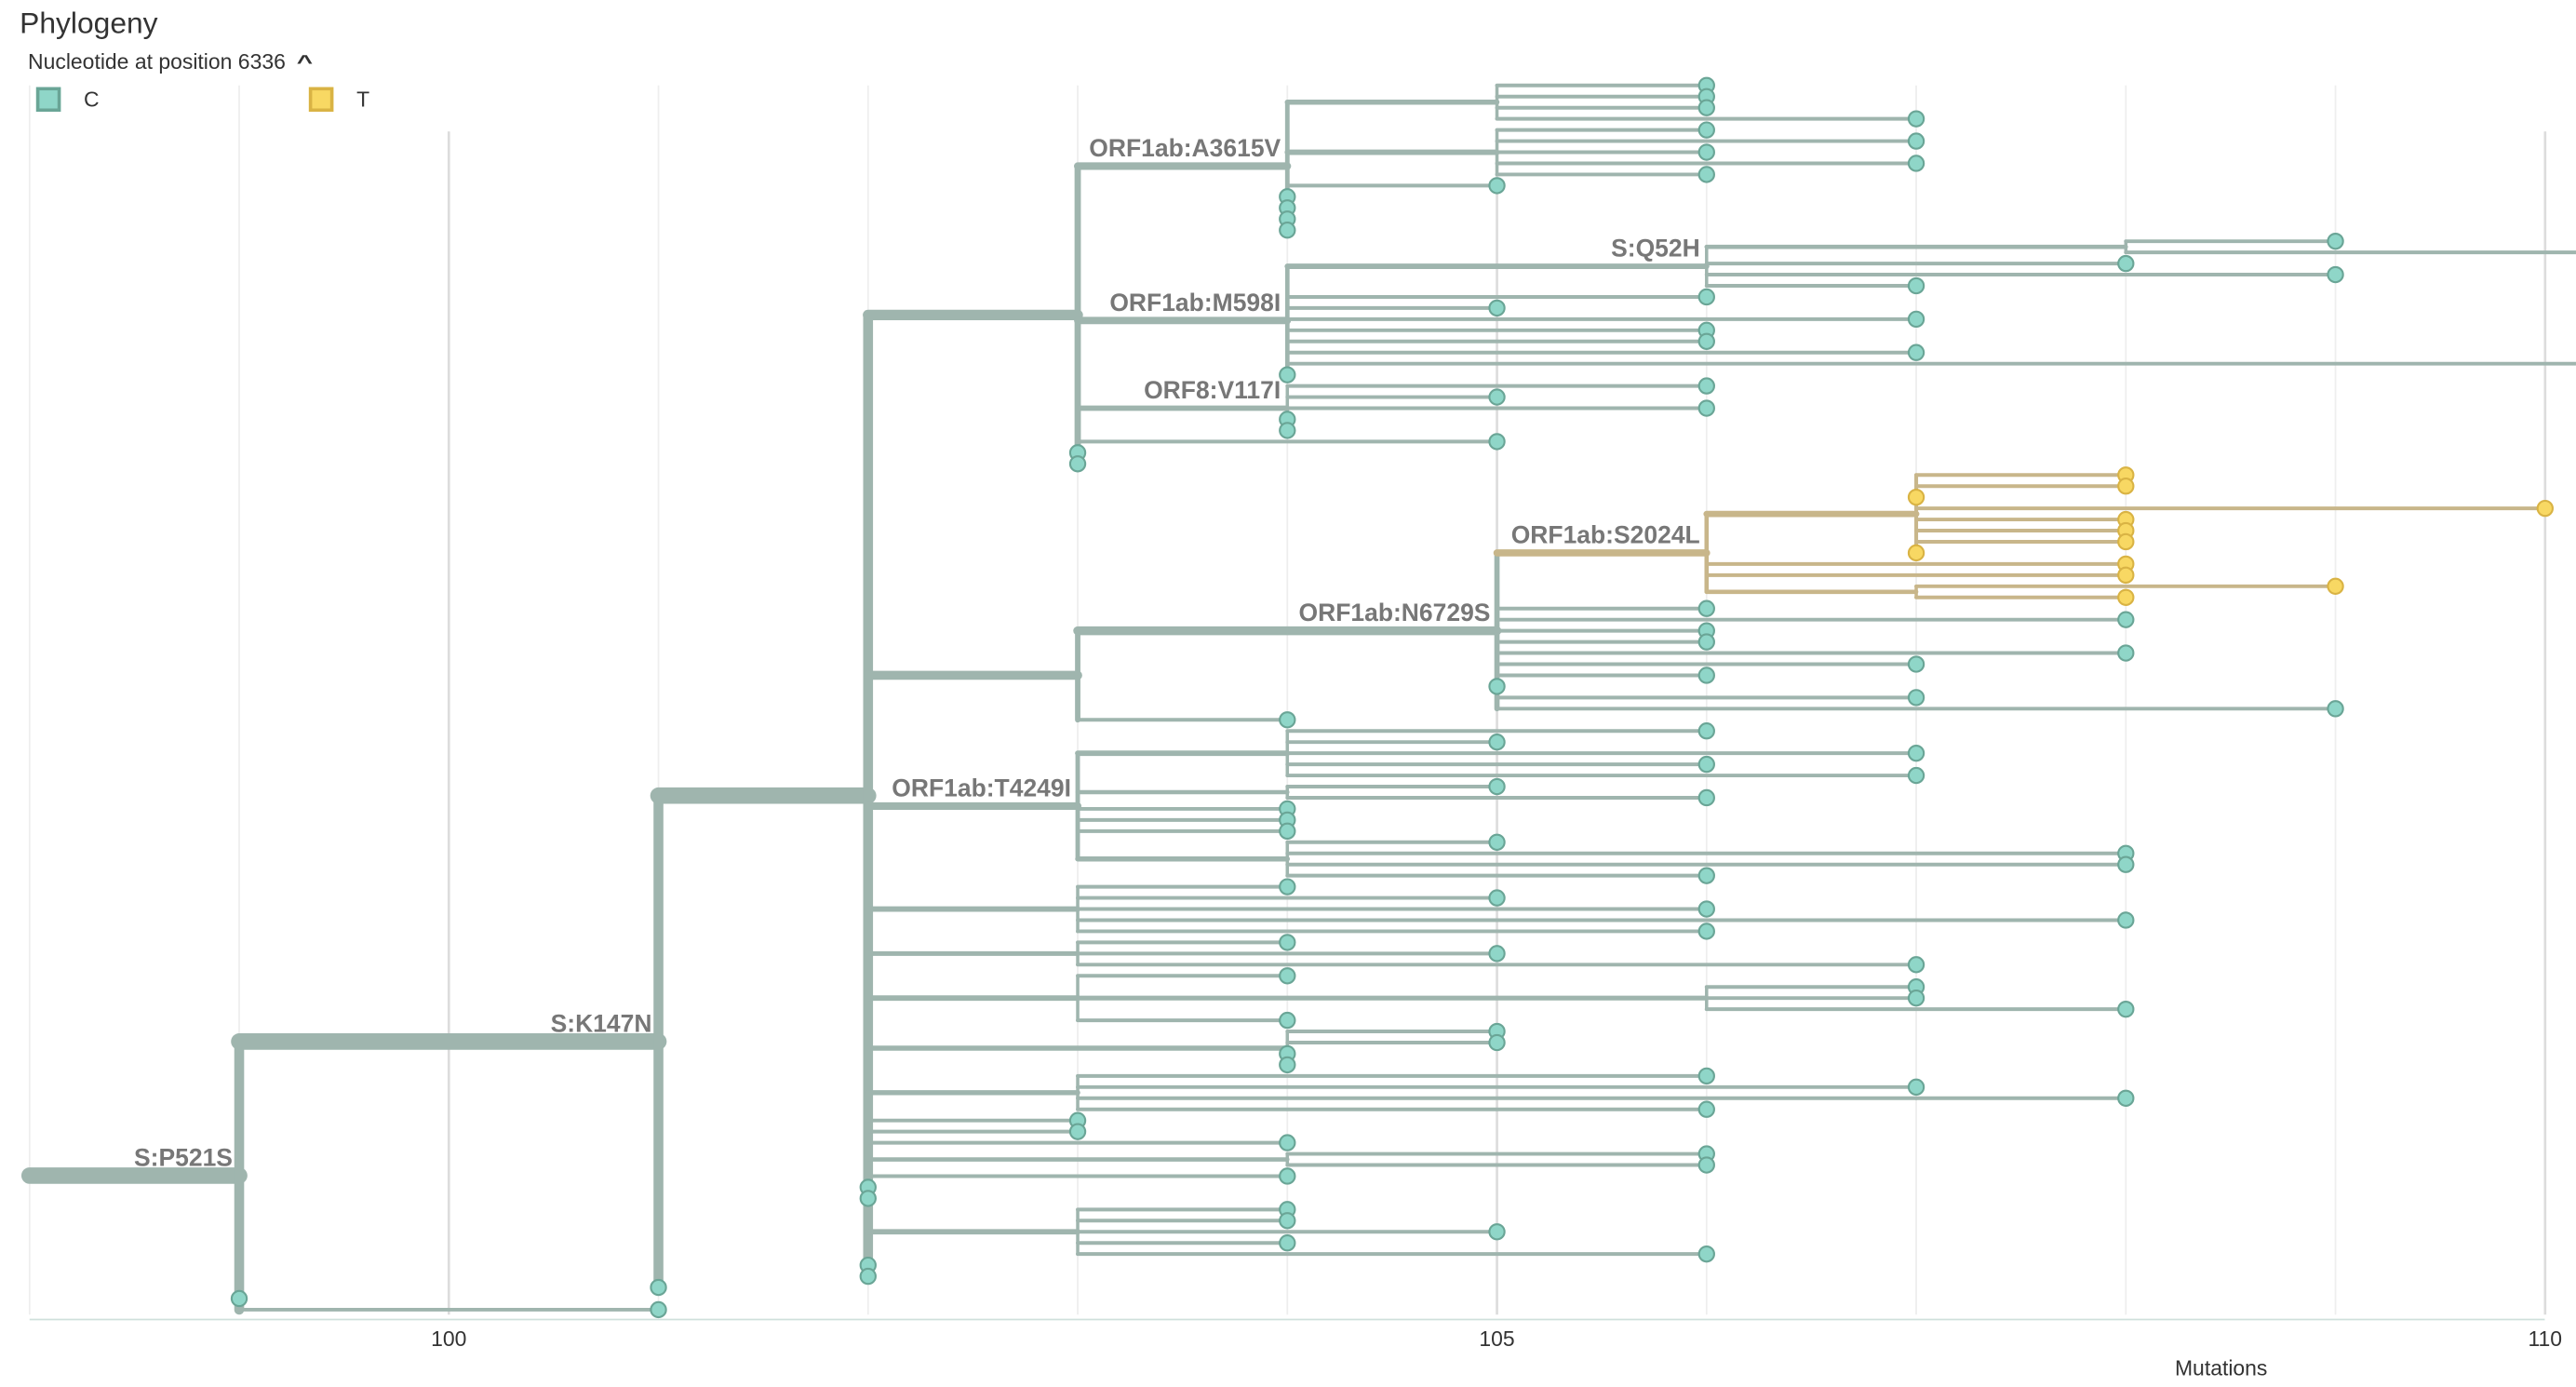 This screenshot has width=2576, height=1387. Describe the element at coordinates (338, 100) in the screenshot. I see `legend-item-t: T` at that location.